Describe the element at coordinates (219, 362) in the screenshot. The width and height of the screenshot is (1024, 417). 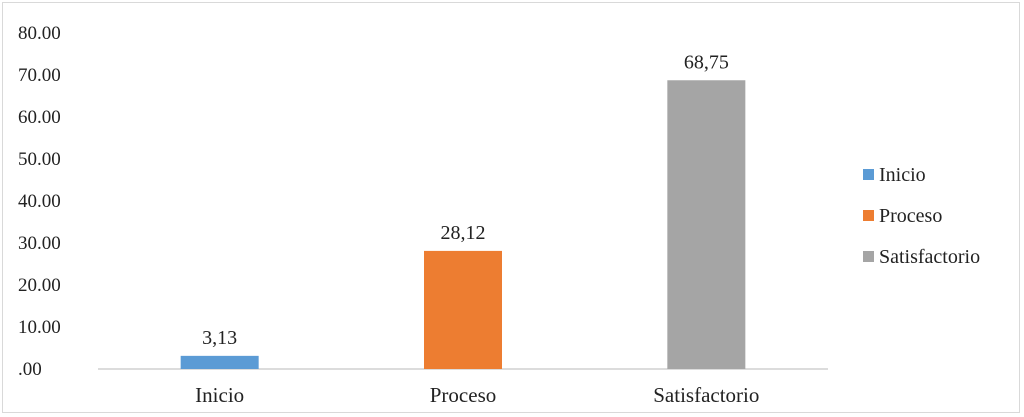
I see `bar-inicio` at that location.